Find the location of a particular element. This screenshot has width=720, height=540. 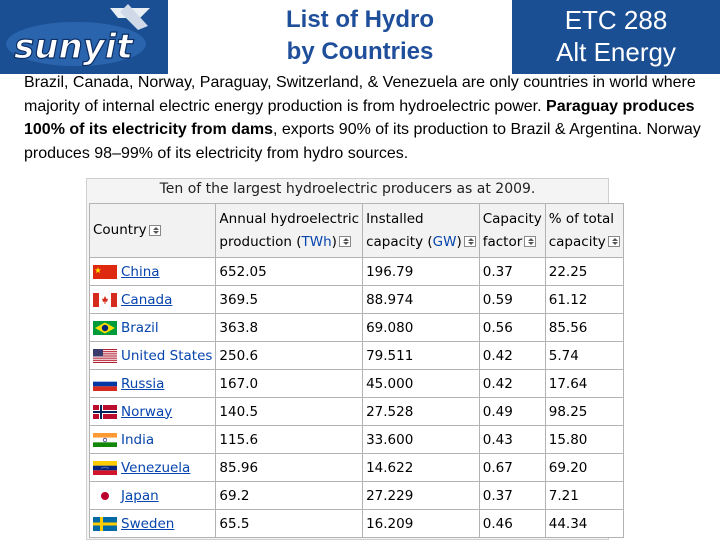

cell-country: Canada is located at coordinates (152, 299).